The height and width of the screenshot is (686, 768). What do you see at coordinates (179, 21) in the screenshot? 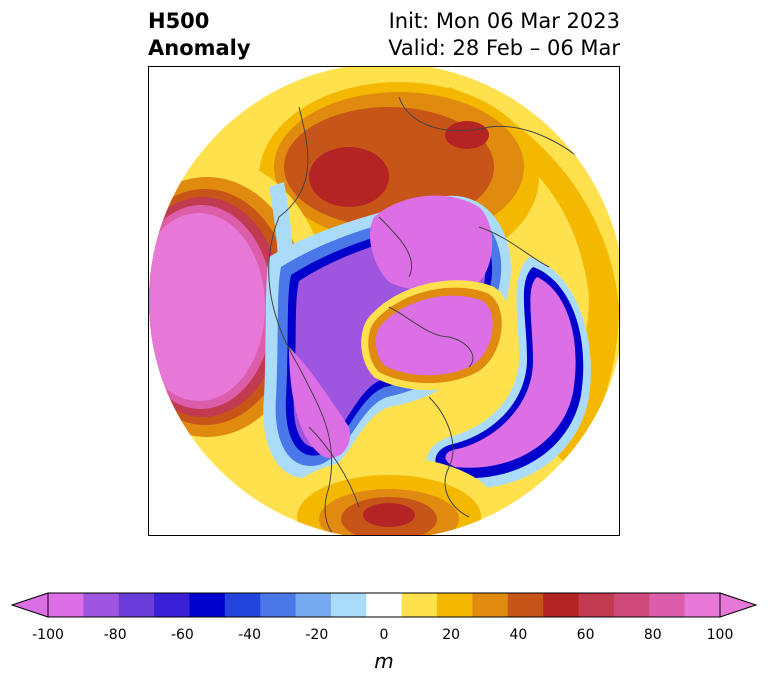
I see `title-h500: H500` at bounding box center [179, 21].